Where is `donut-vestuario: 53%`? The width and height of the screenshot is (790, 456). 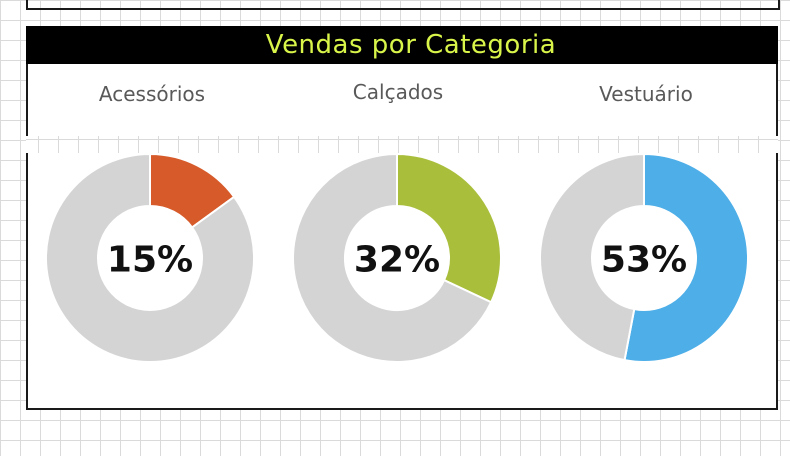 donut-vestuario: 53% is located at coordinates (644, 257).